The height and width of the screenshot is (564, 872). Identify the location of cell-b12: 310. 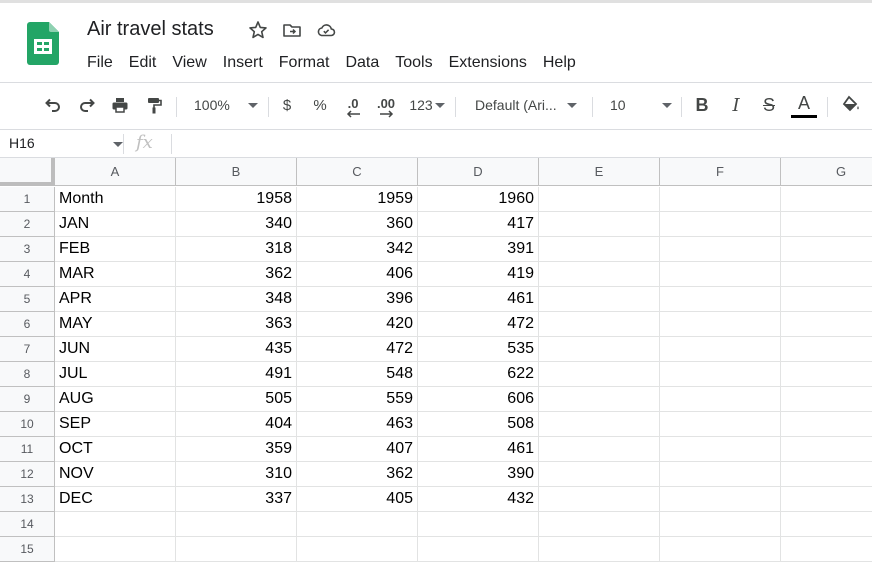
(236, 474).